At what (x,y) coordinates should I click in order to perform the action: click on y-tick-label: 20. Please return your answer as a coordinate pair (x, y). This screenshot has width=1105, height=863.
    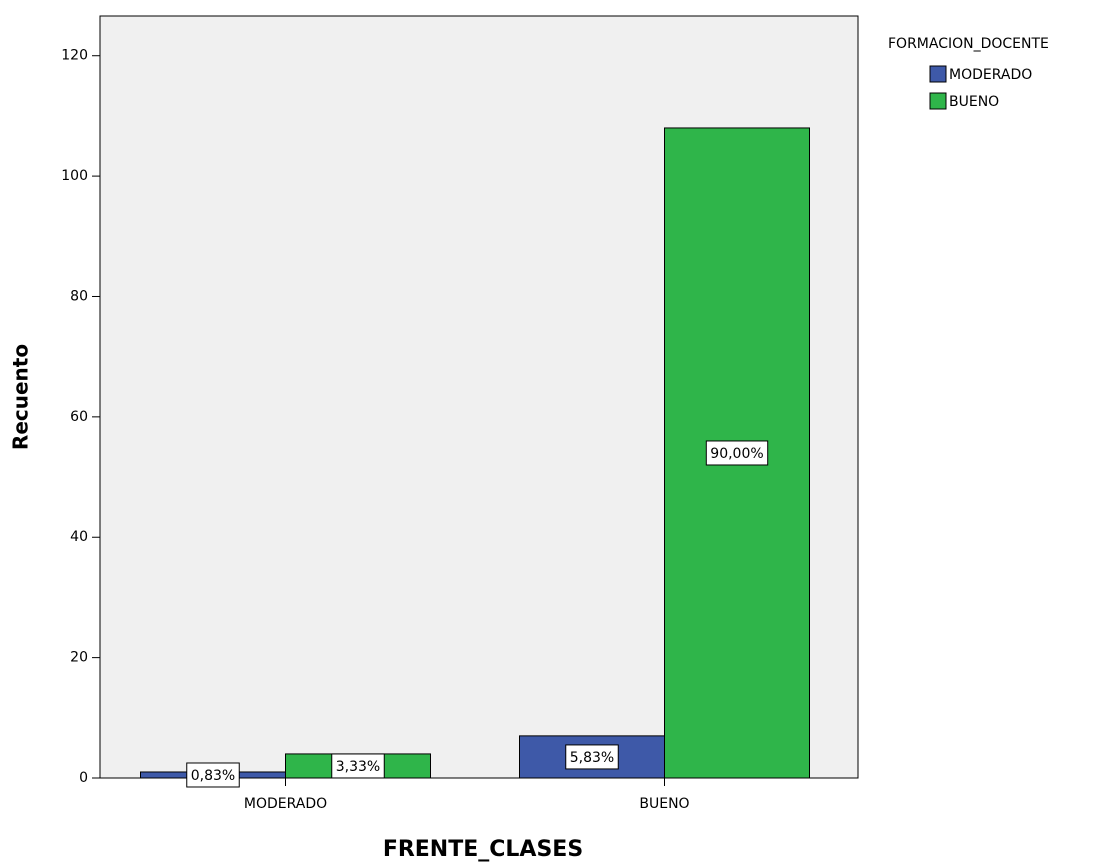
    Looking at the image, I should click on (79, 658).